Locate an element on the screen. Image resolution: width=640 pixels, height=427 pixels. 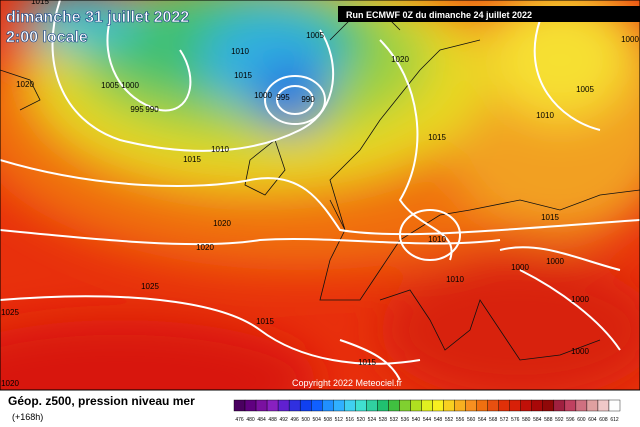
local-time: 2:00 locale is located at coordinates (47, 37).